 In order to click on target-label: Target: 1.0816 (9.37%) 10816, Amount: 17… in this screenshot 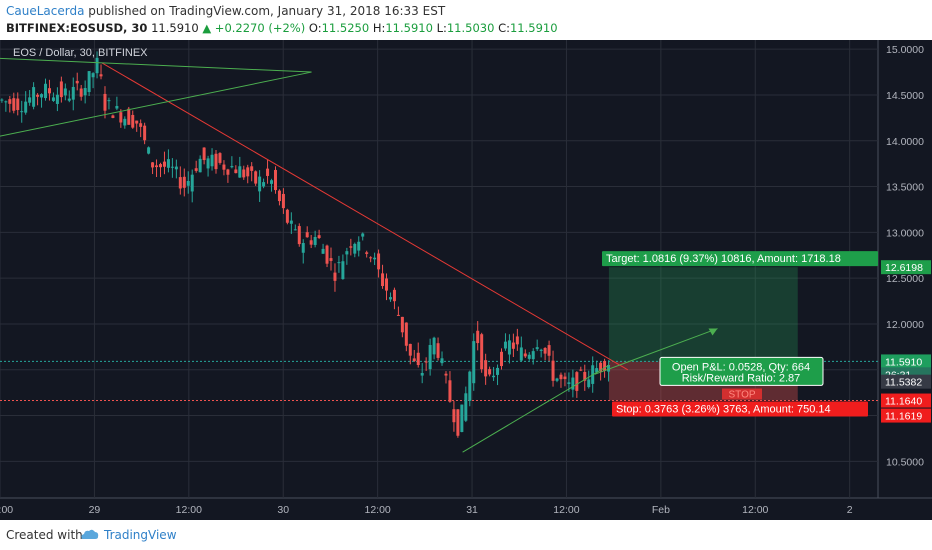, I will do `click(723, 259)`.